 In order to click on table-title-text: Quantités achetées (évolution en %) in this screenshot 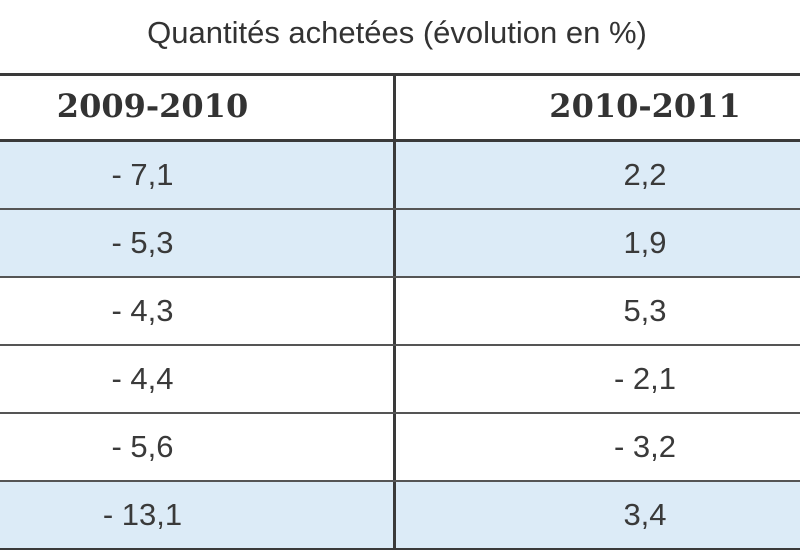, I will do `click(397, 32)`.